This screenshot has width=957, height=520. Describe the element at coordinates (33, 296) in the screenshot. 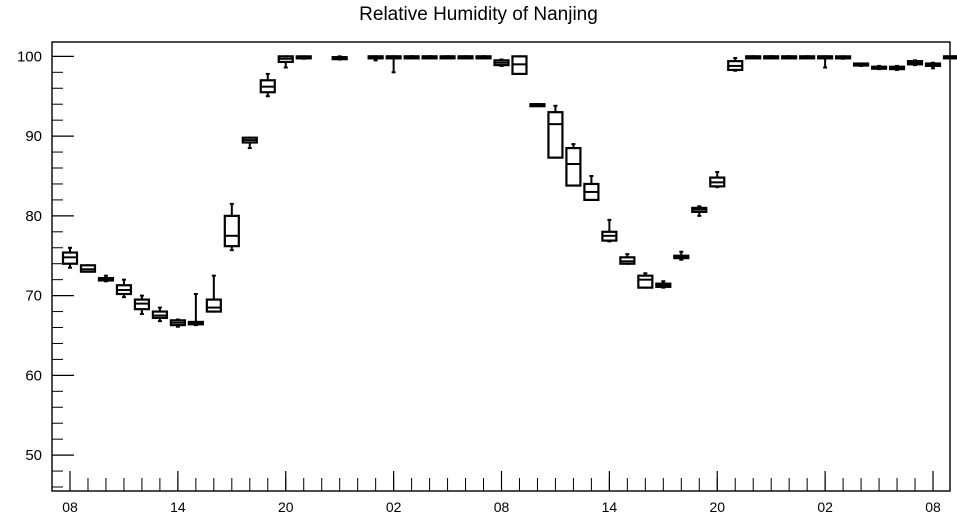

I see `y-tick-label: 70` at that location.